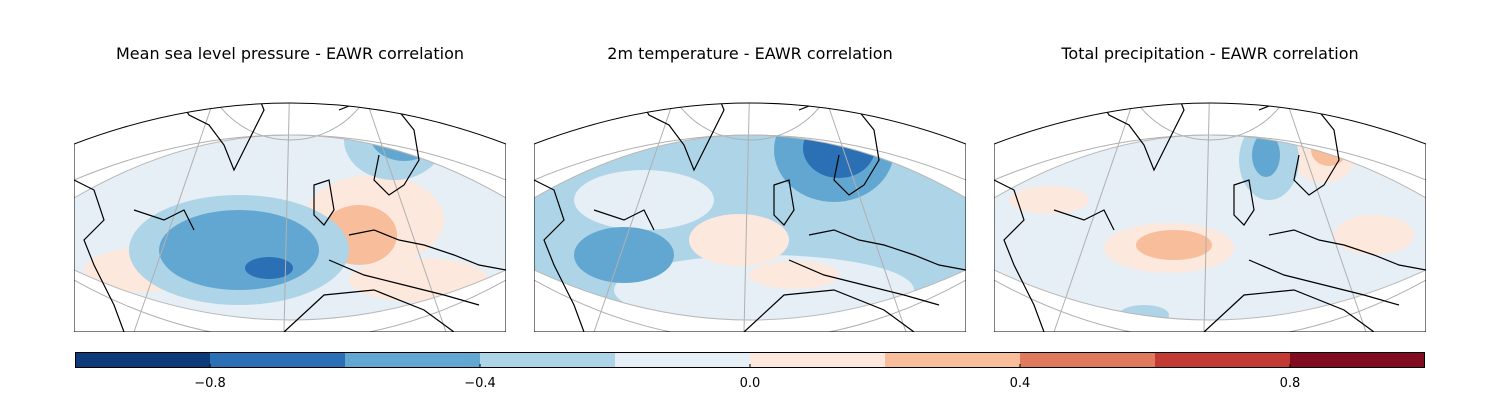  I want to click on colorbar, so click(750, 360).